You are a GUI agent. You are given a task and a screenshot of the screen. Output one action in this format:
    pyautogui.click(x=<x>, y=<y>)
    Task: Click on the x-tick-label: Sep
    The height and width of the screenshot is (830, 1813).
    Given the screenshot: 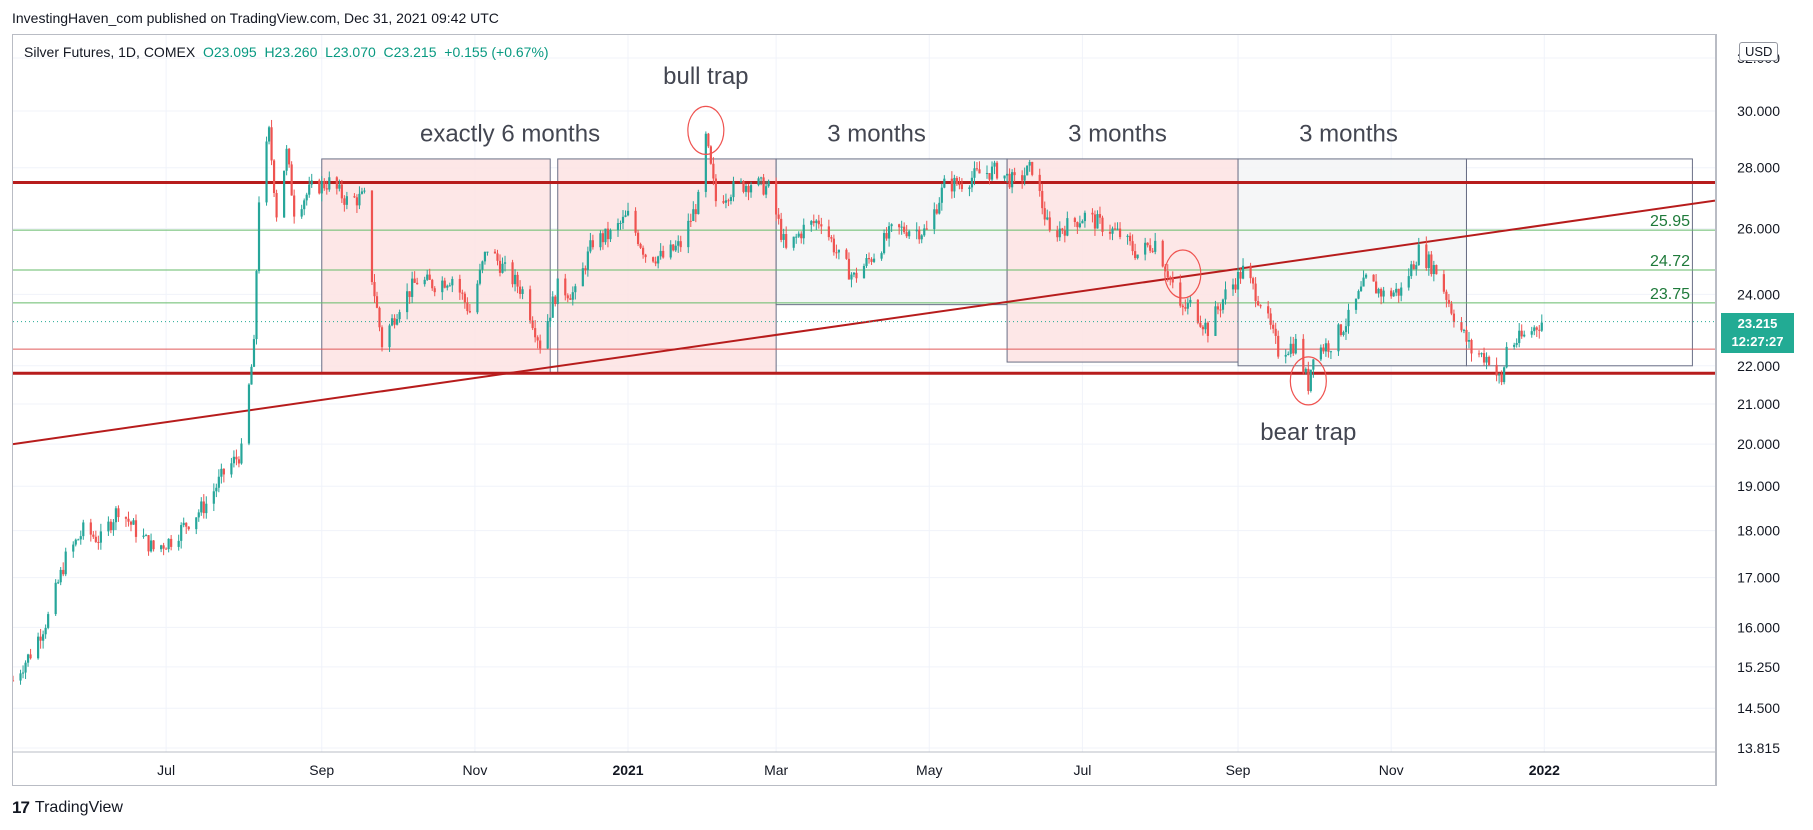 What is the action you would take?
    pyautogui.click(x=1238, y=770)
    